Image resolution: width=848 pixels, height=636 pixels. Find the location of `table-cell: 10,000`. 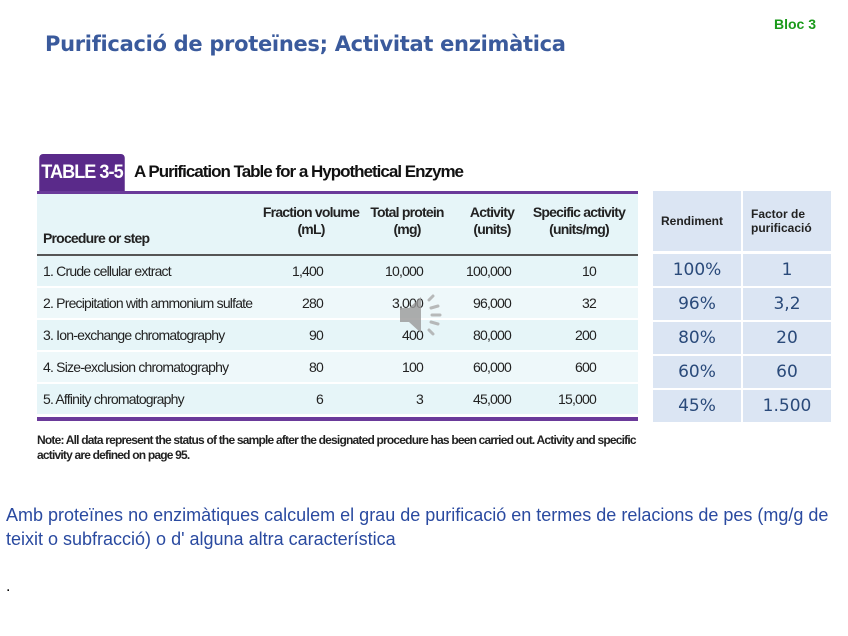

table-cell: 10,000 is located at coordinates (404, 271).